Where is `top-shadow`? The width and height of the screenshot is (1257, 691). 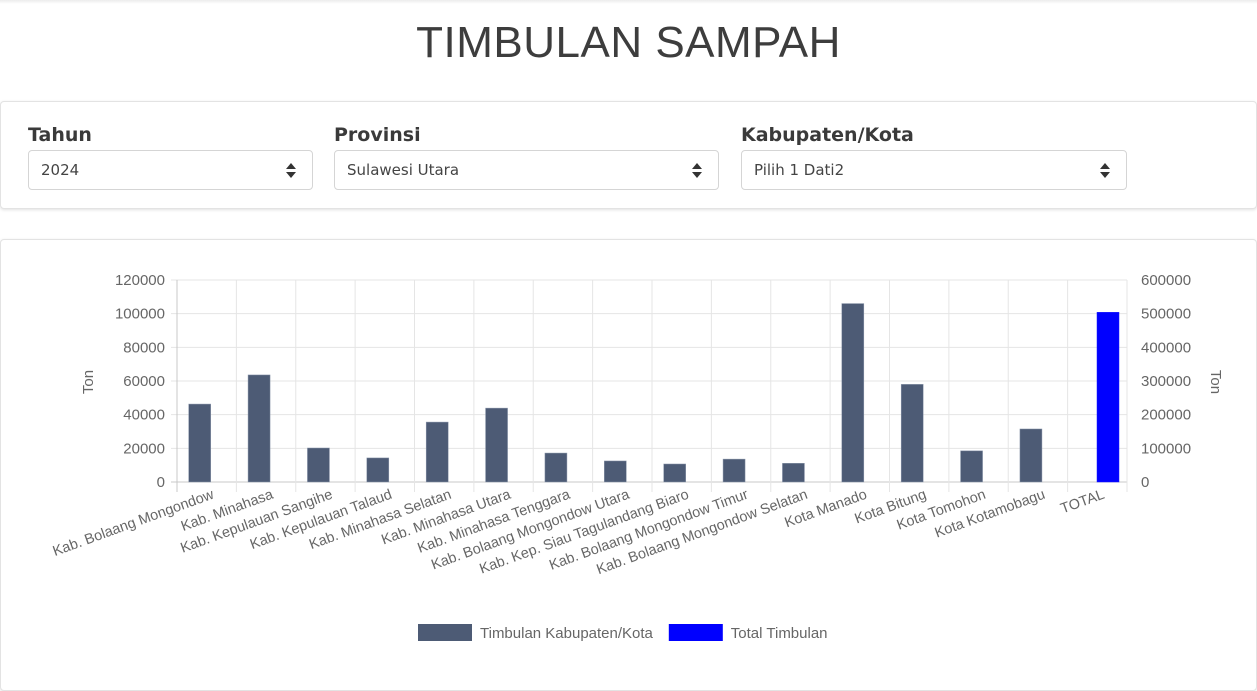
top-shadow is located at coordinates (628, 2).